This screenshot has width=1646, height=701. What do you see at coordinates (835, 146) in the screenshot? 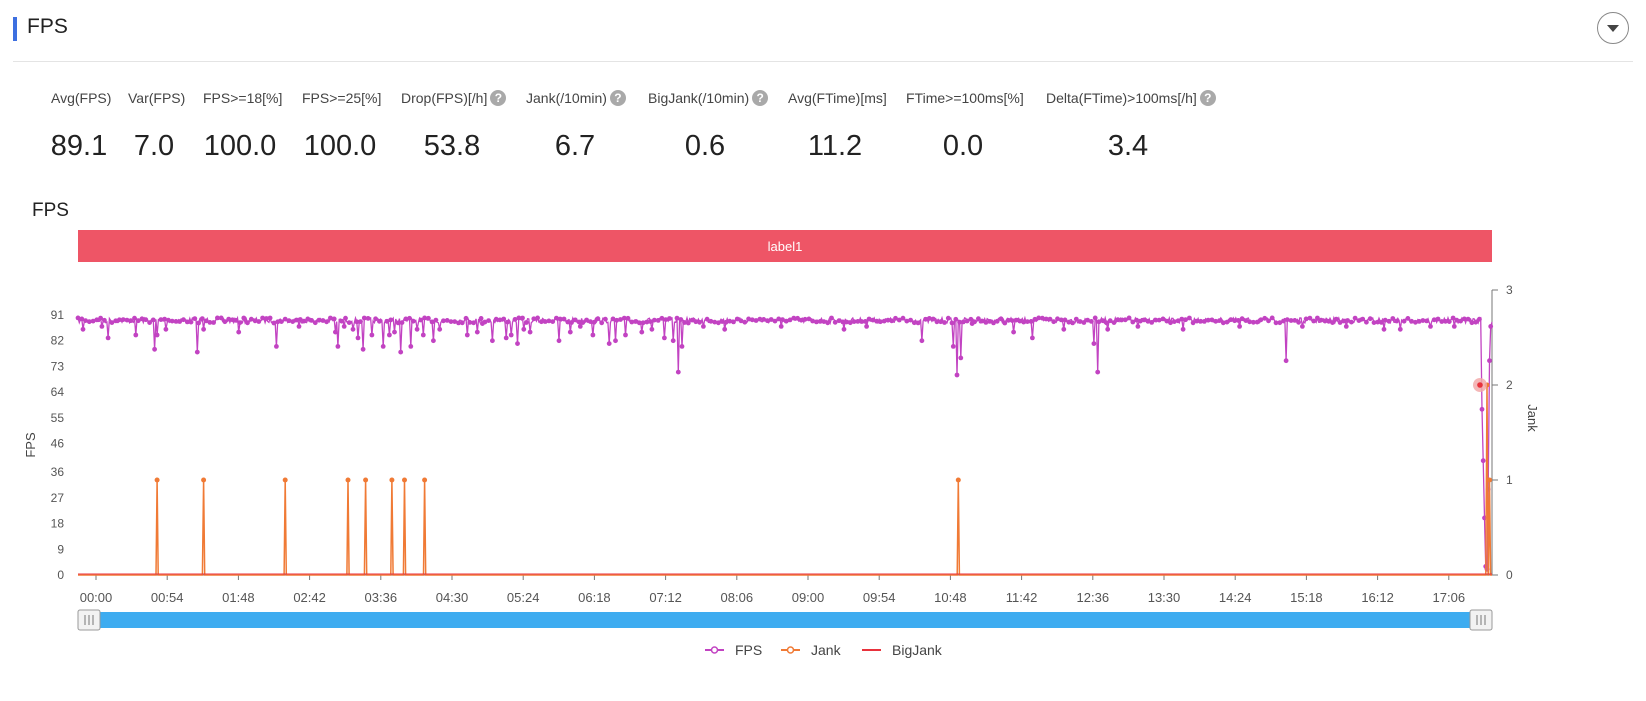
I see `metric-value: 11.2` at bounding box center [835, 146].